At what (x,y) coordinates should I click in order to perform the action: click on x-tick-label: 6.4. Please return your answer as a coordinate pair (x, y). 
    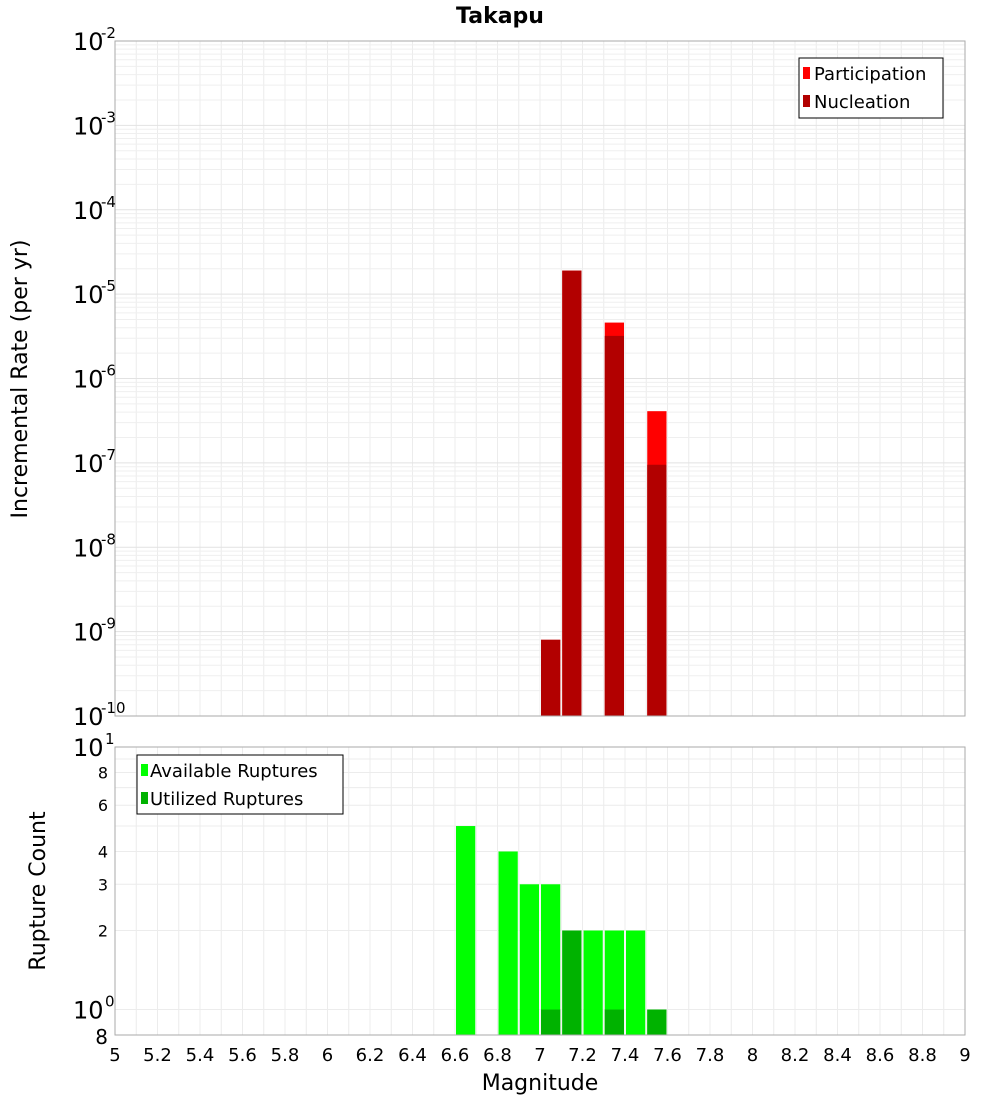
    Looking at the image, I should click on (412, 1055).